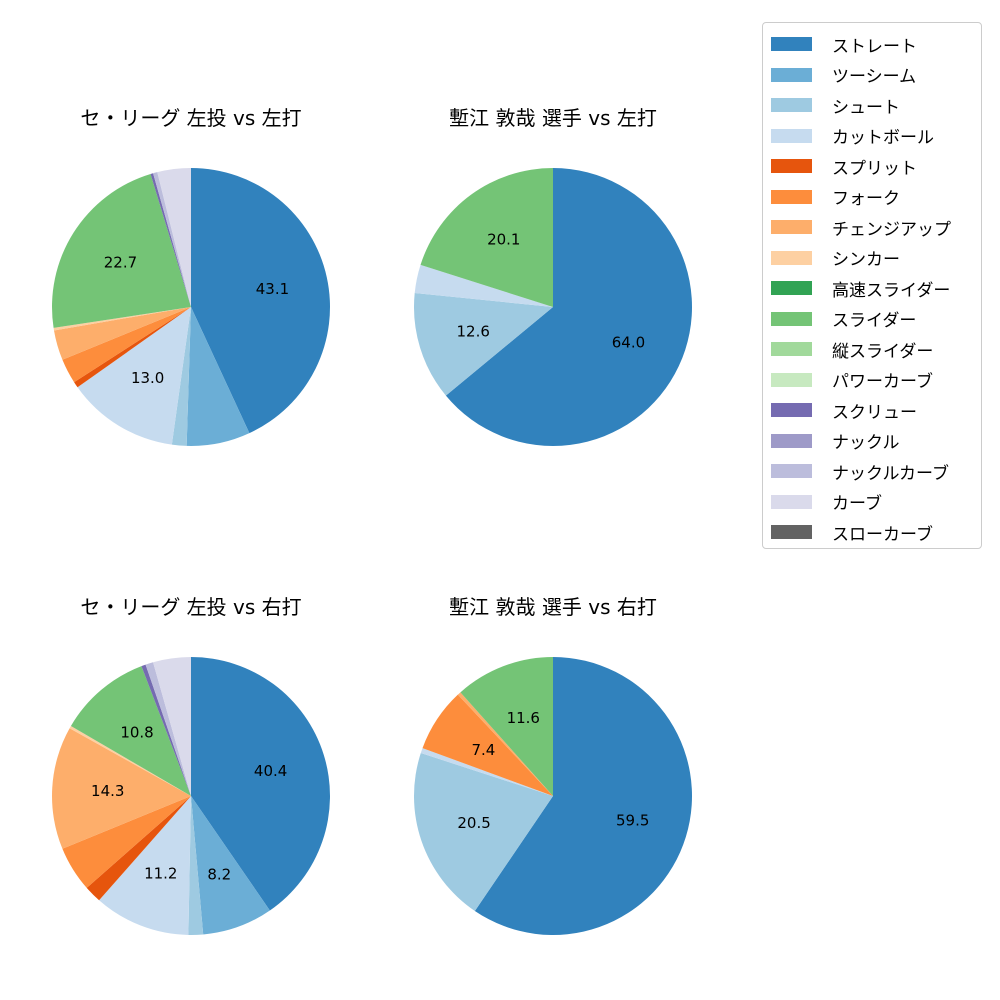 The image size is (1000, 1000). I want to click on legend-item: スクリュー, so click(844, 411).